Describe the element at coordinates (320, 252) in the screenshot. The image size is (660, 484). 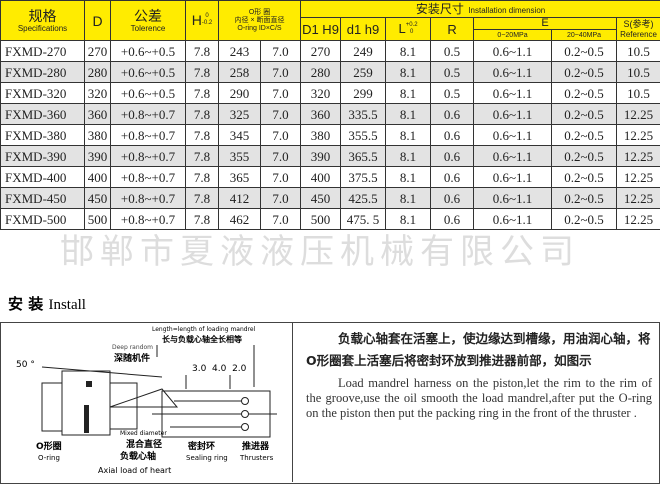
I see `watermark: 邯郸市夏液液压机械有限公司` at that location.